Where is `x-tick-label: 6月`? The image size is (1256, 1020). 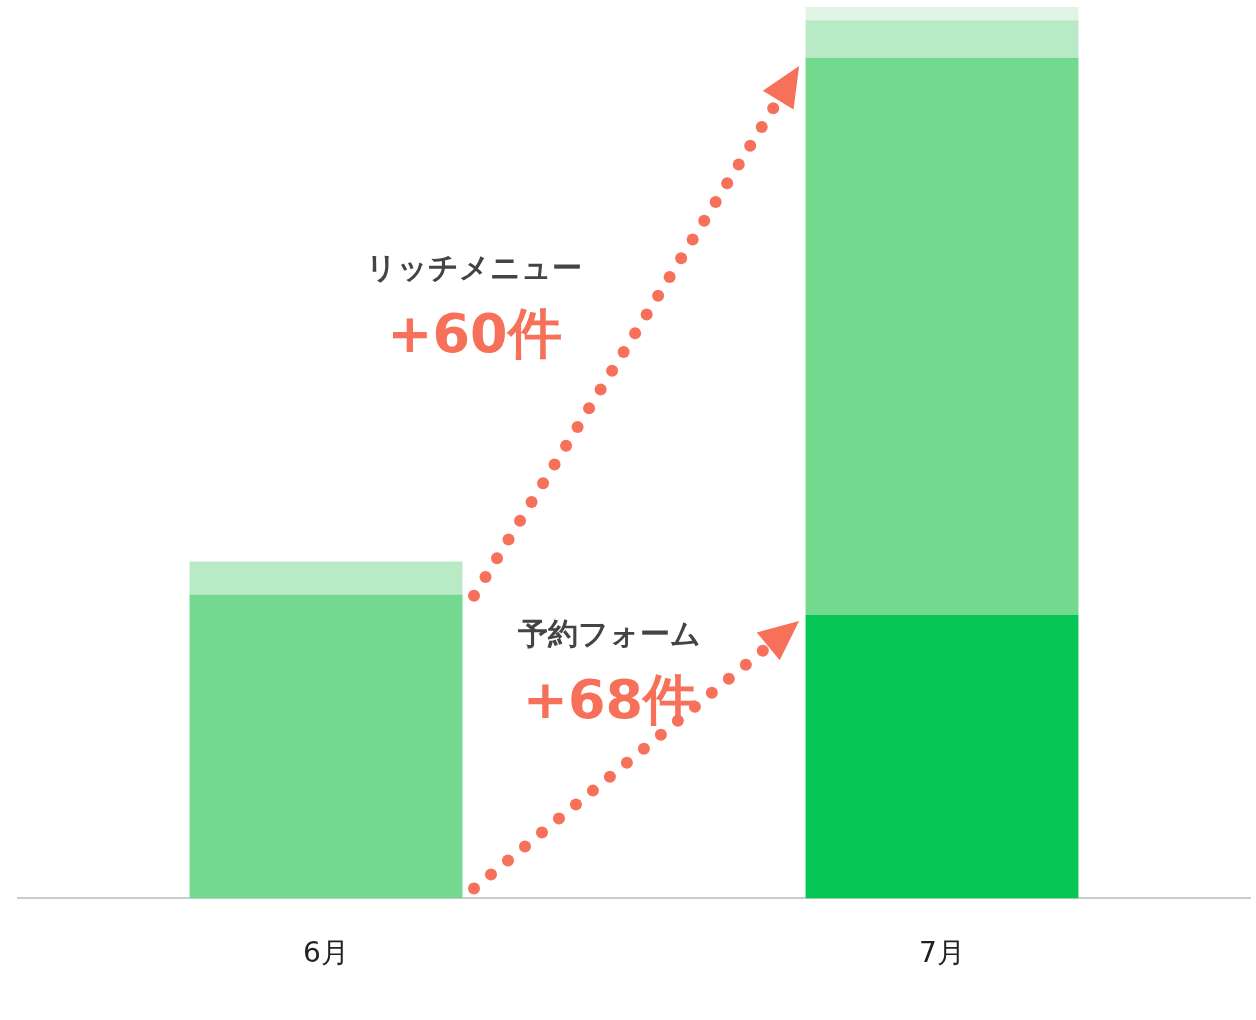 x-tick-label: 6月 is located at coordinates (326, 953).